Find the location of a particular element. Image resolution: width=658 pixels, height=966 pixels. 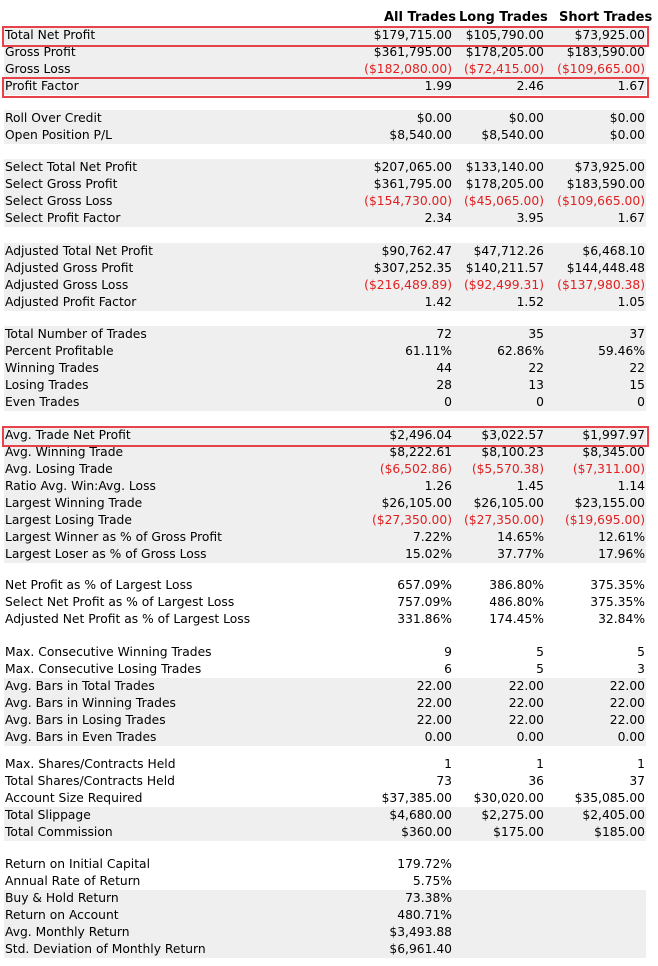

cell-all-trades: 0.00 is located at coordinates (438, 737).